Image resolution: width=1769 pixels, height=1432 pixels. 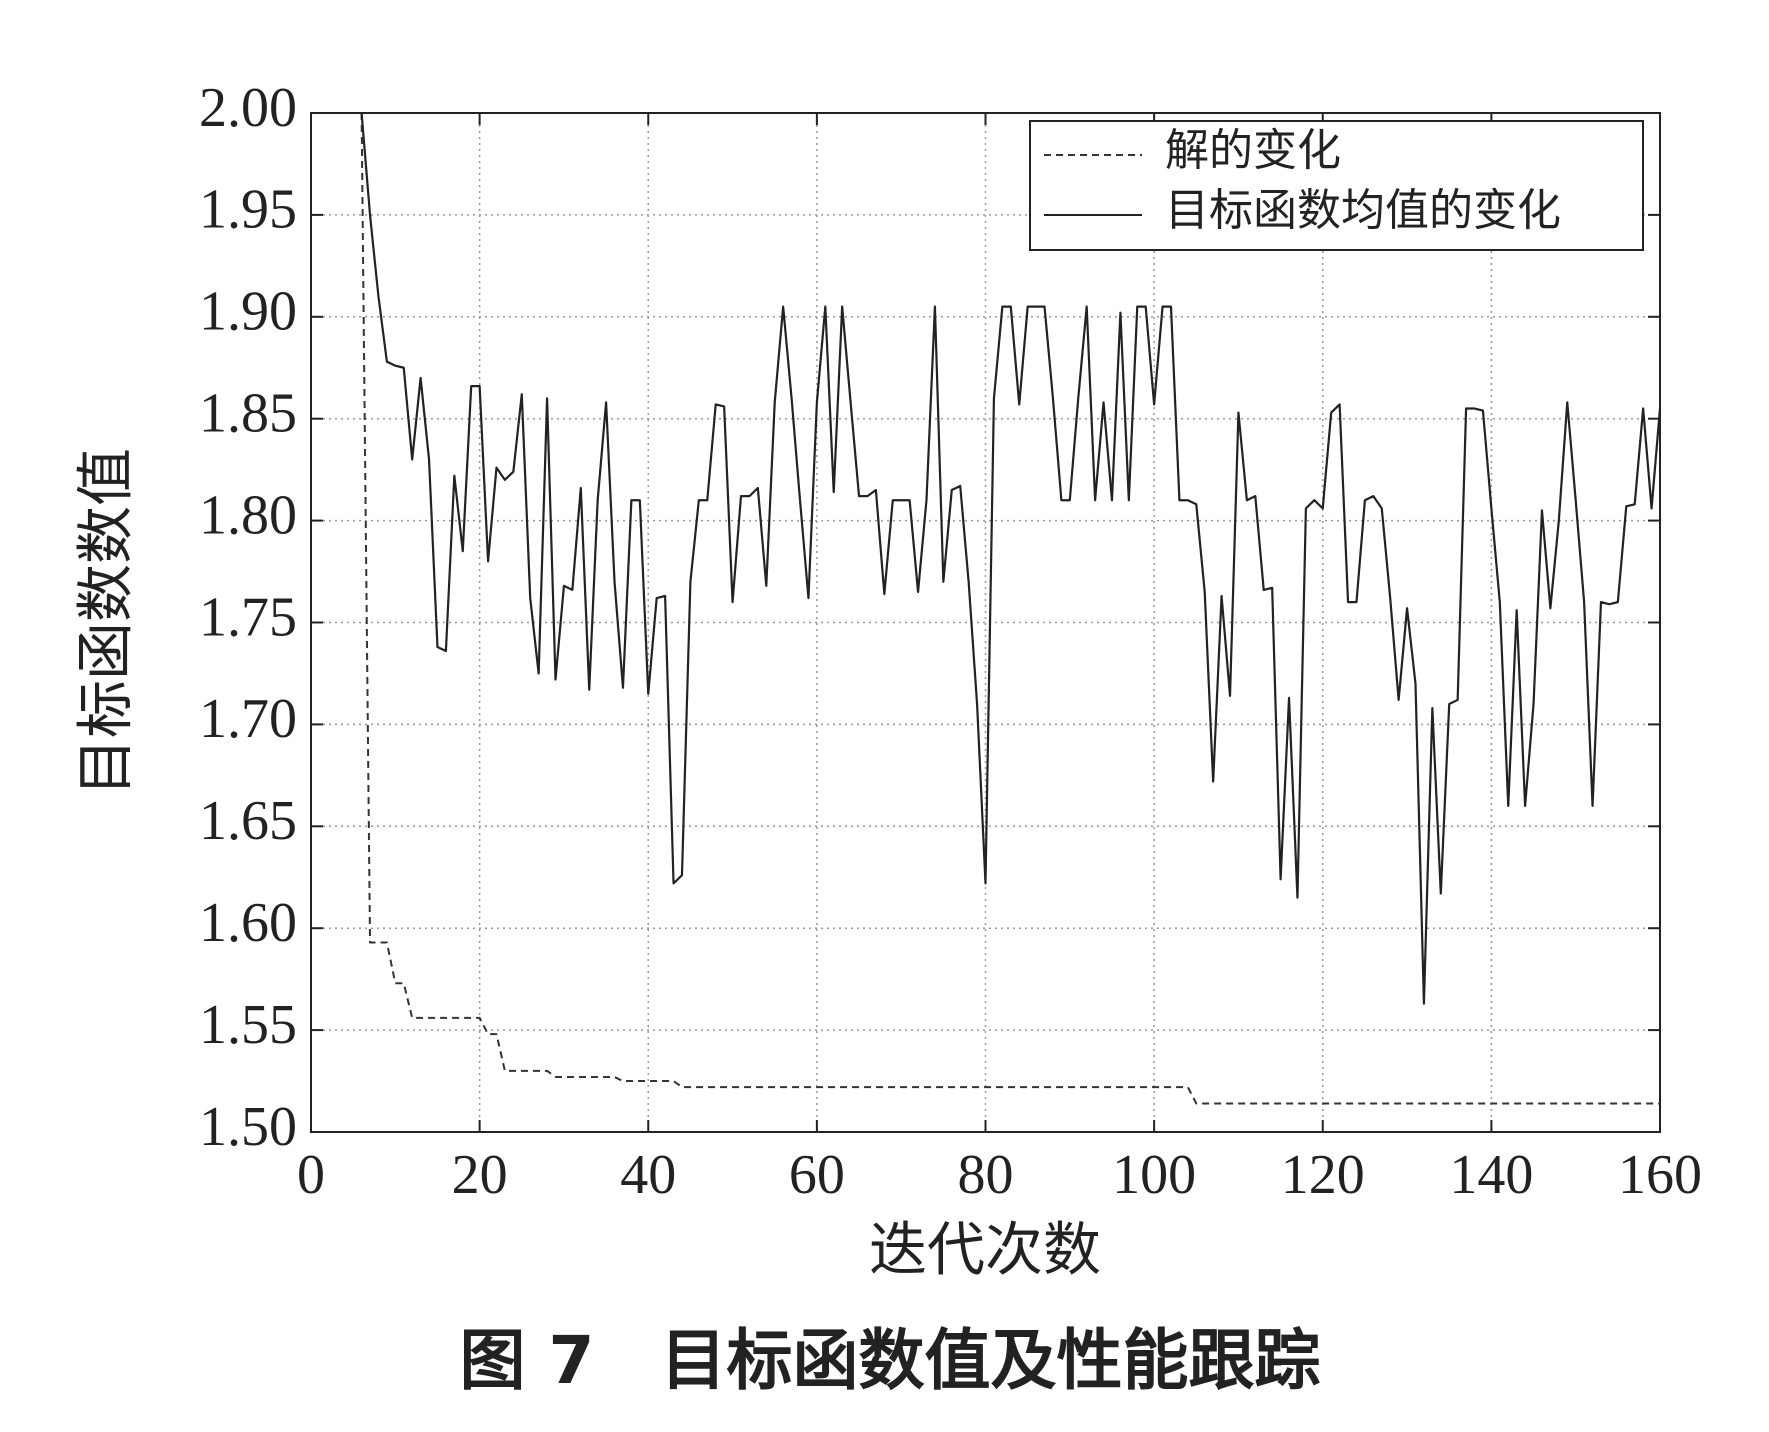 What do you see at coordinates (248, 719) in the screenshot?
I see `y-tick-label: 1.70` at bounding box center [248, 719].